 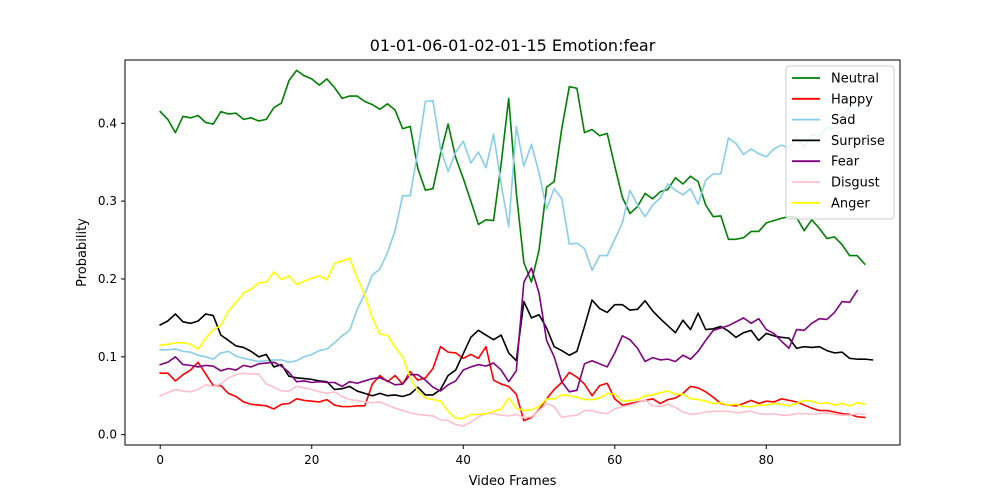 I want to click on legend-label-fear: Fear, so click(x=845, y=162).